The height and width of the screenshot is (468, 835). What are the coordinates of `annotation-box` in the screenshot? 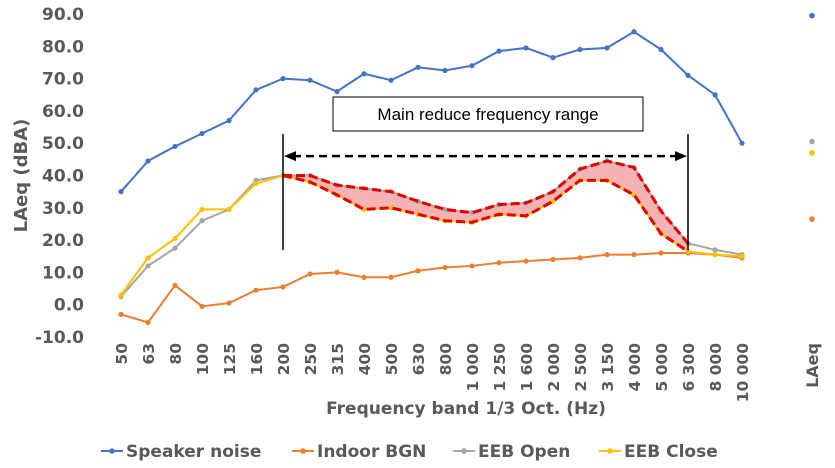 It's located at (488, 114).